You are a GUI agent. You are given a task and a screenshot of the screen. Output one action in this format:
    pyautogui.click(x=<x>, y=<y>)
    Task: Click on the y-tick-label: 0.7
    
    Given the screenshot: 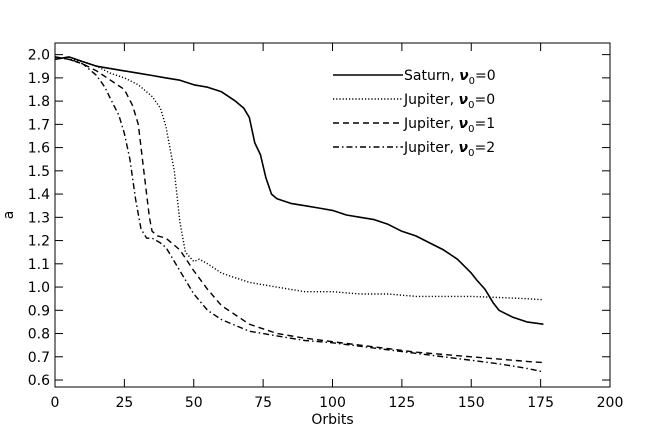 What is the action you would take?
    pyautogui.click(x=39, y=358)
    